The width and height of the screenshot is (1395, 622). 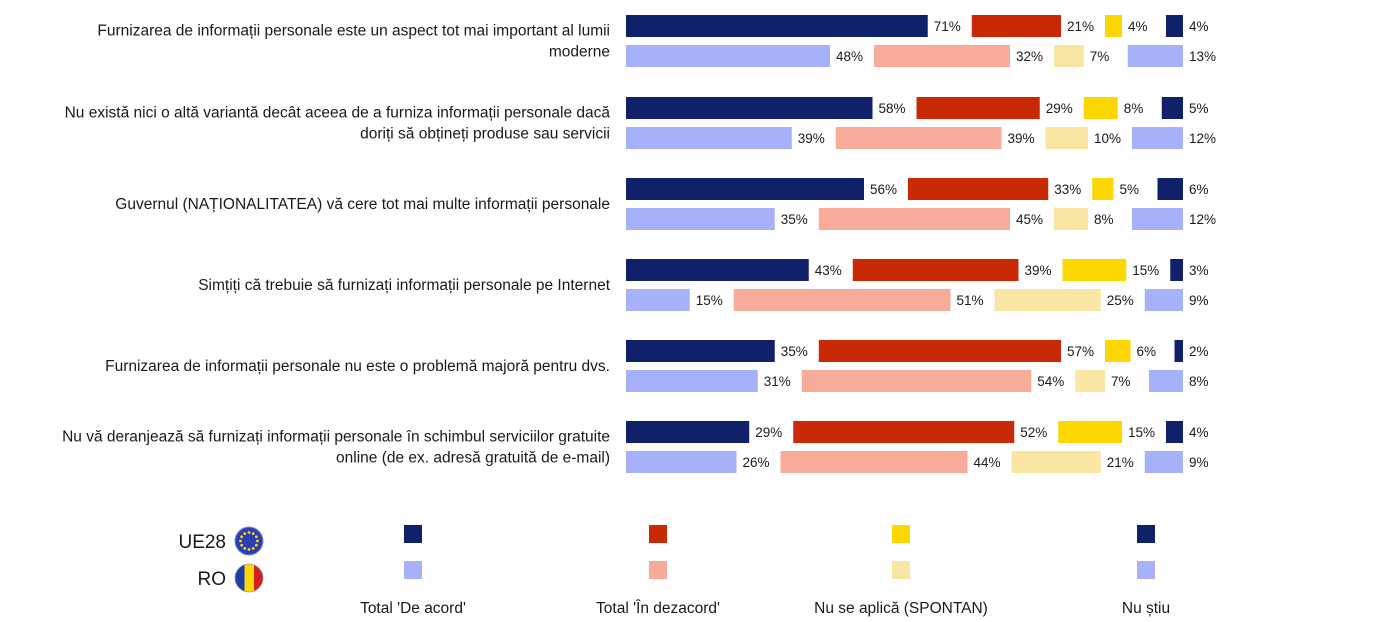 I want to click on data-label: 57%, so click(x=1080, y=351).